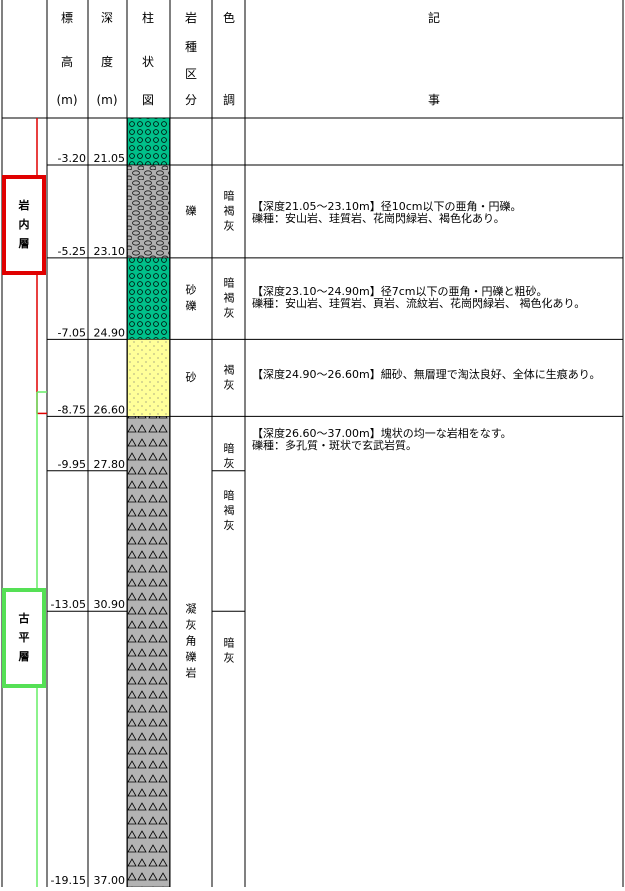 Image resolution: width=625 pixels, height=891 pixels. I want to click on elevation-label: -7.05, so click(72, 332).